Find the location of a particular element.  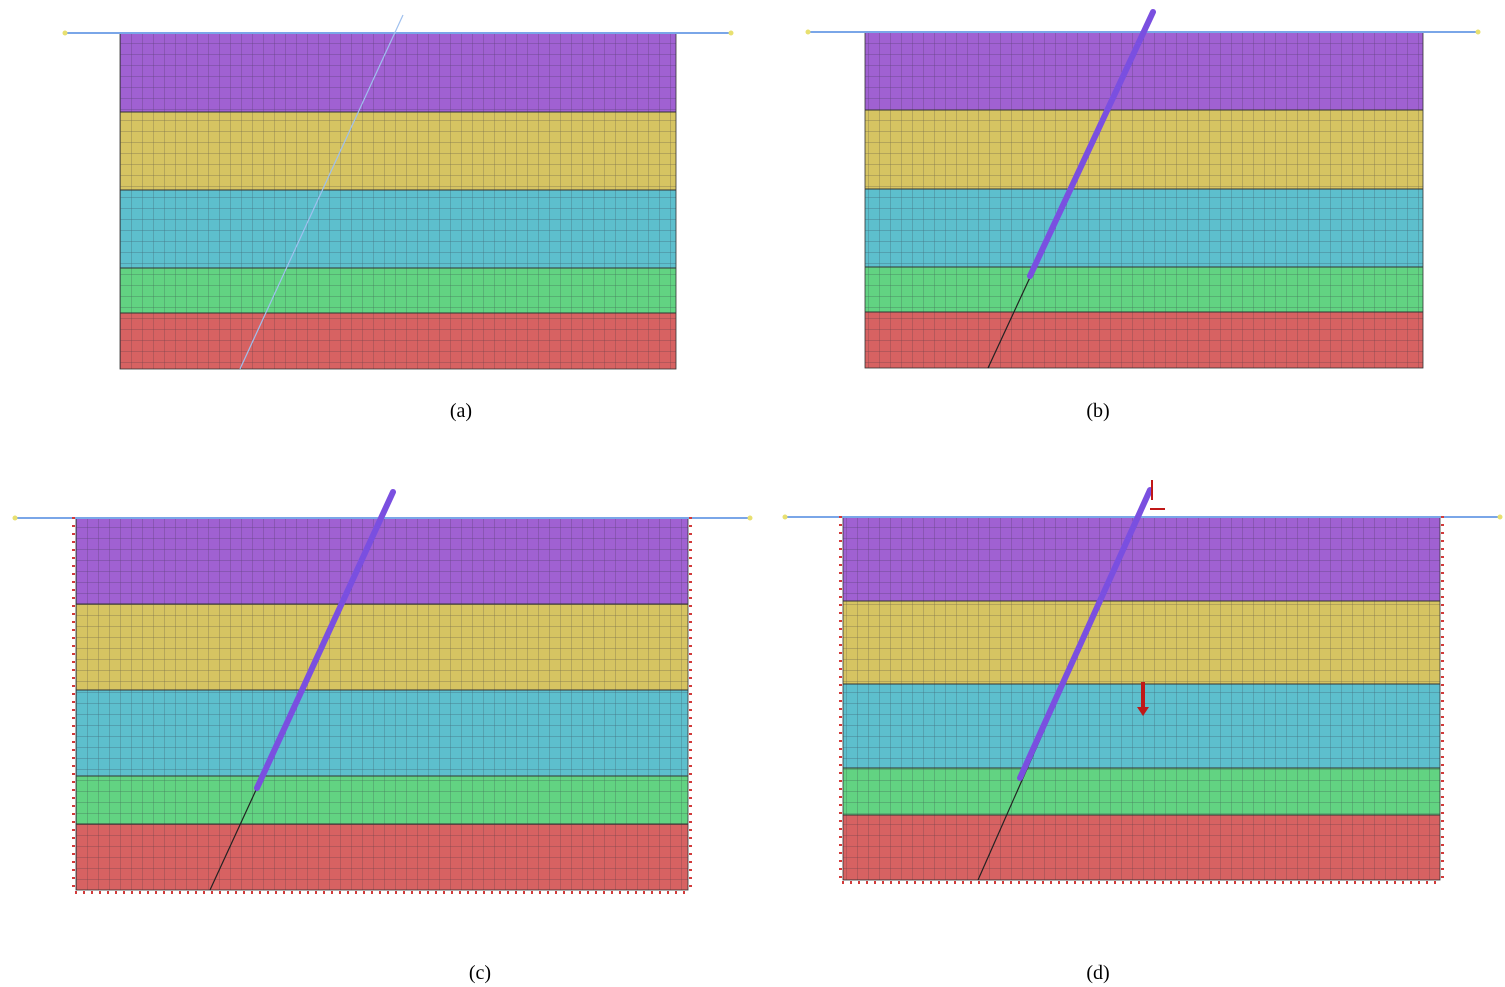

panel-label: (a) is located at coordinates (461, 411).